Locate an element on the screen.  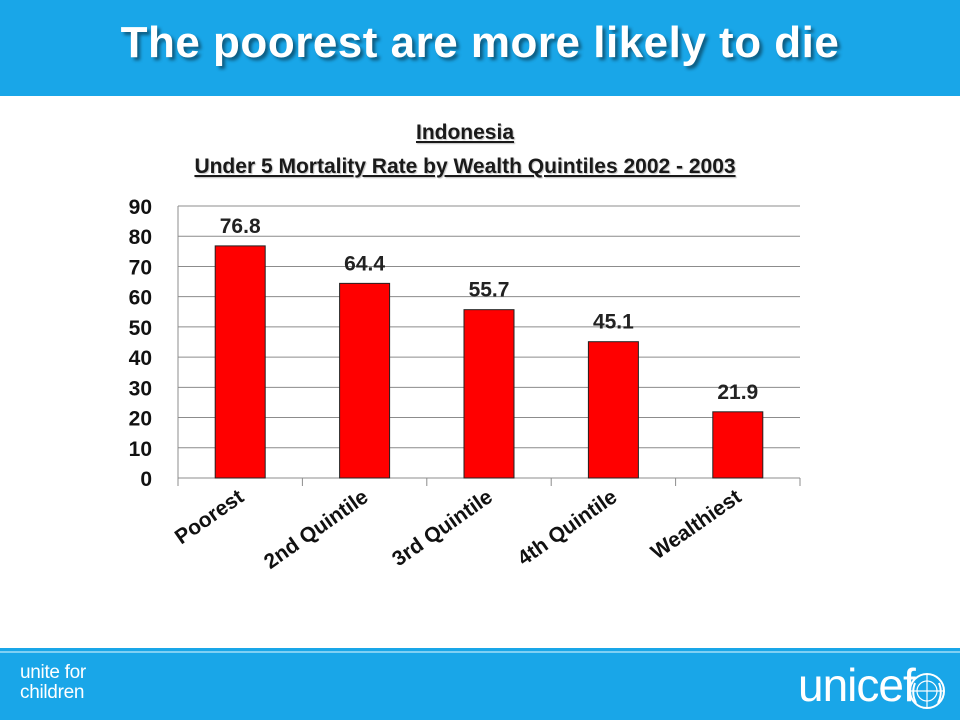
y-tick-label: 20 is located at coordinates (140, 419).